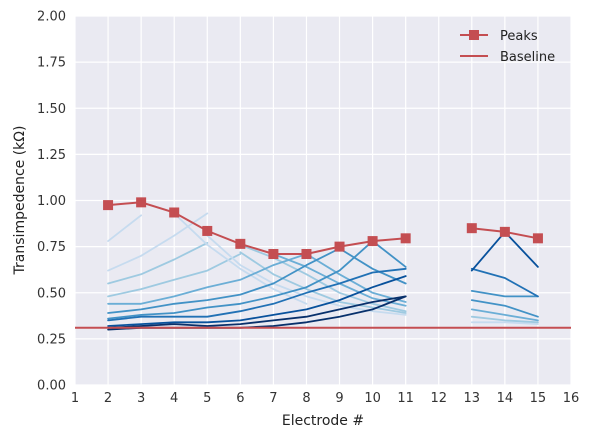 The image size is (590, 439). What do you see at coordinates (51, 293) in the screenshot?
I see `y-tick-label: 0.50` at bounding box center [51, 293].